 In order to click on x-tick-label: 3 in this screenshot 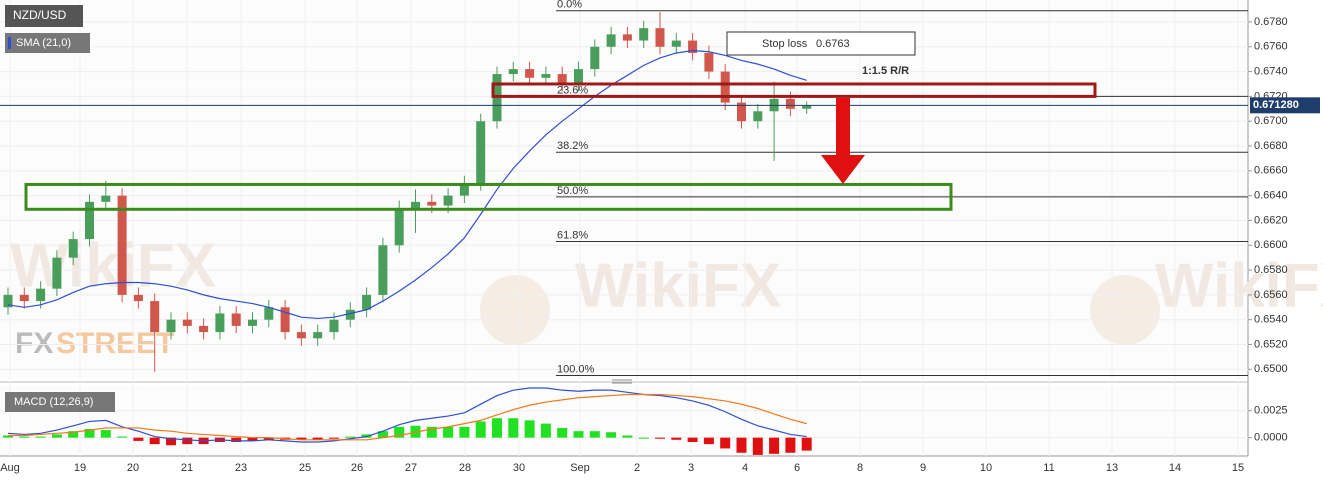, I will do `click(691, 468)`.